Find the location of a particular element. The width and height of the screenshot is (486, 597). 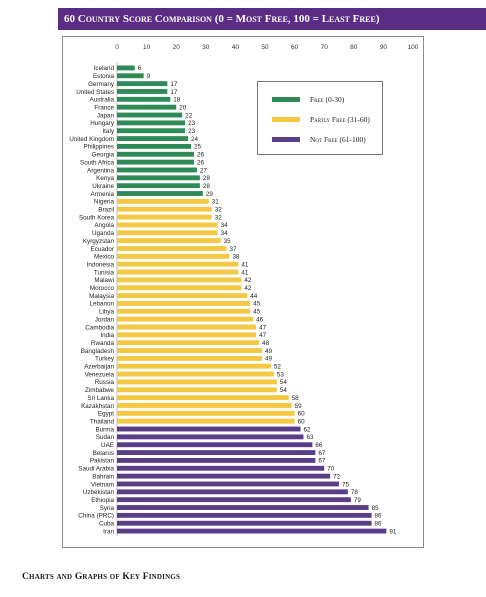

data-label: 60 is located at coordinates (302, 414).